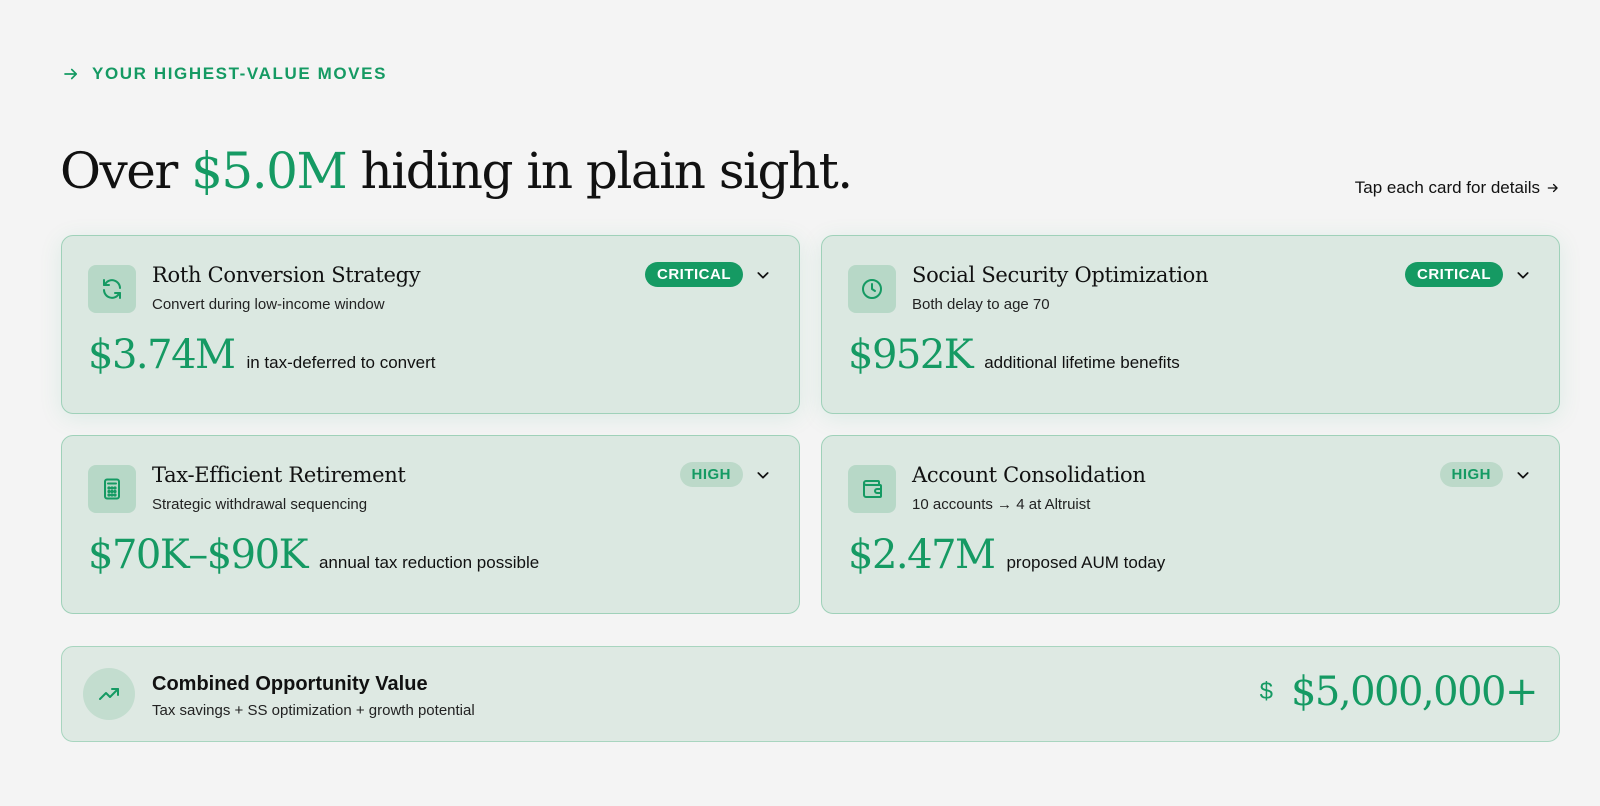 Image resolution: width=1600 pixels, height=806 pixels. I want to click on page-headline: Over $5.0M hiding in plain sight., so click(457, 171).